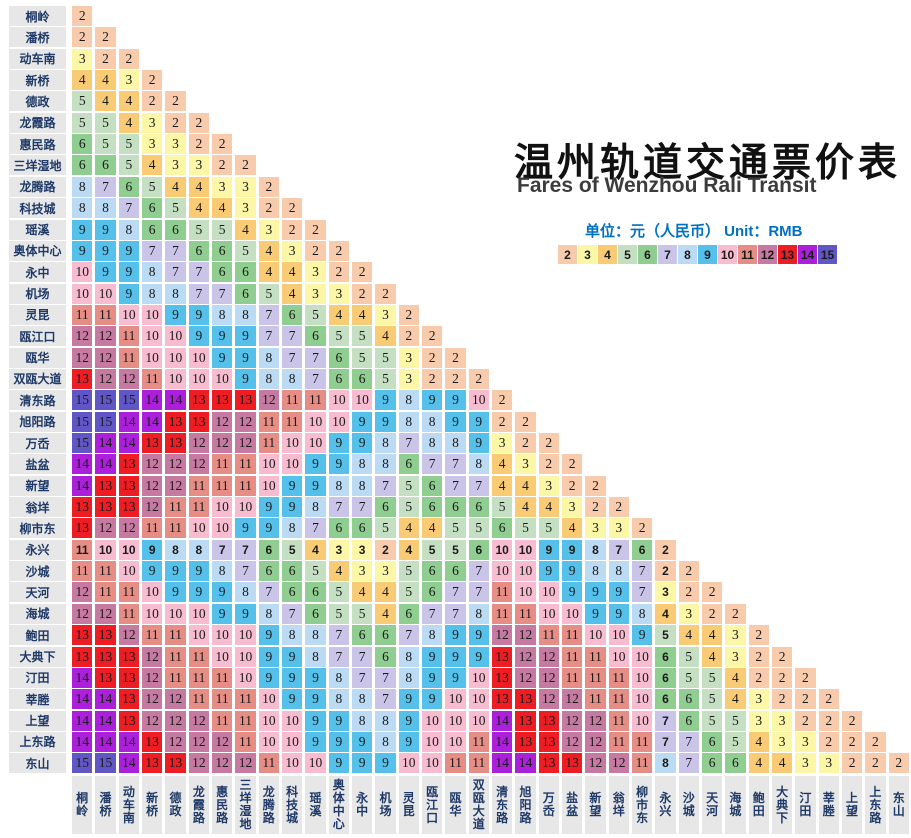  I want to click on row-station-label: 翁垟, so click(37, 507).